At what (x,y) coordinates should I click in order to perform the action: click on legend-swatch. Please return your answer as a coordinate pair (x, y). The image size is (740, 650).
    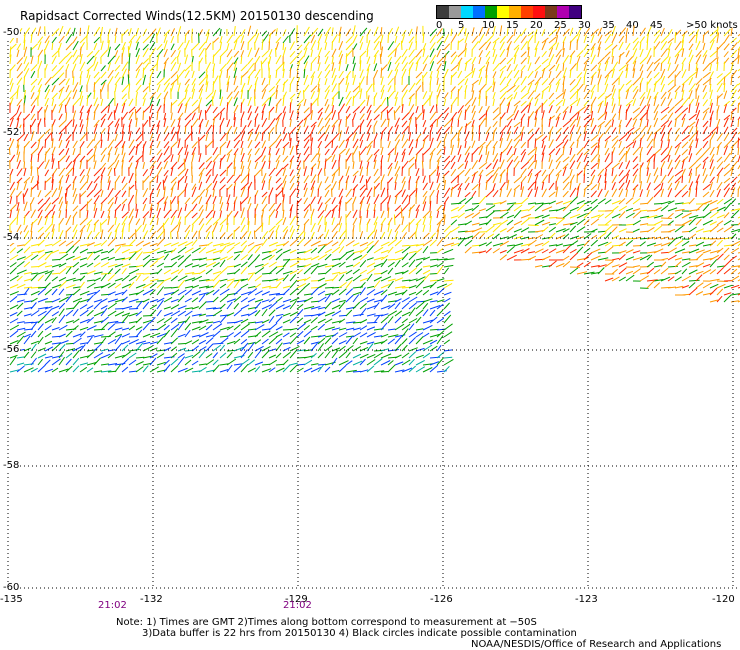
    Looking at the image, I should click on (551, 12).